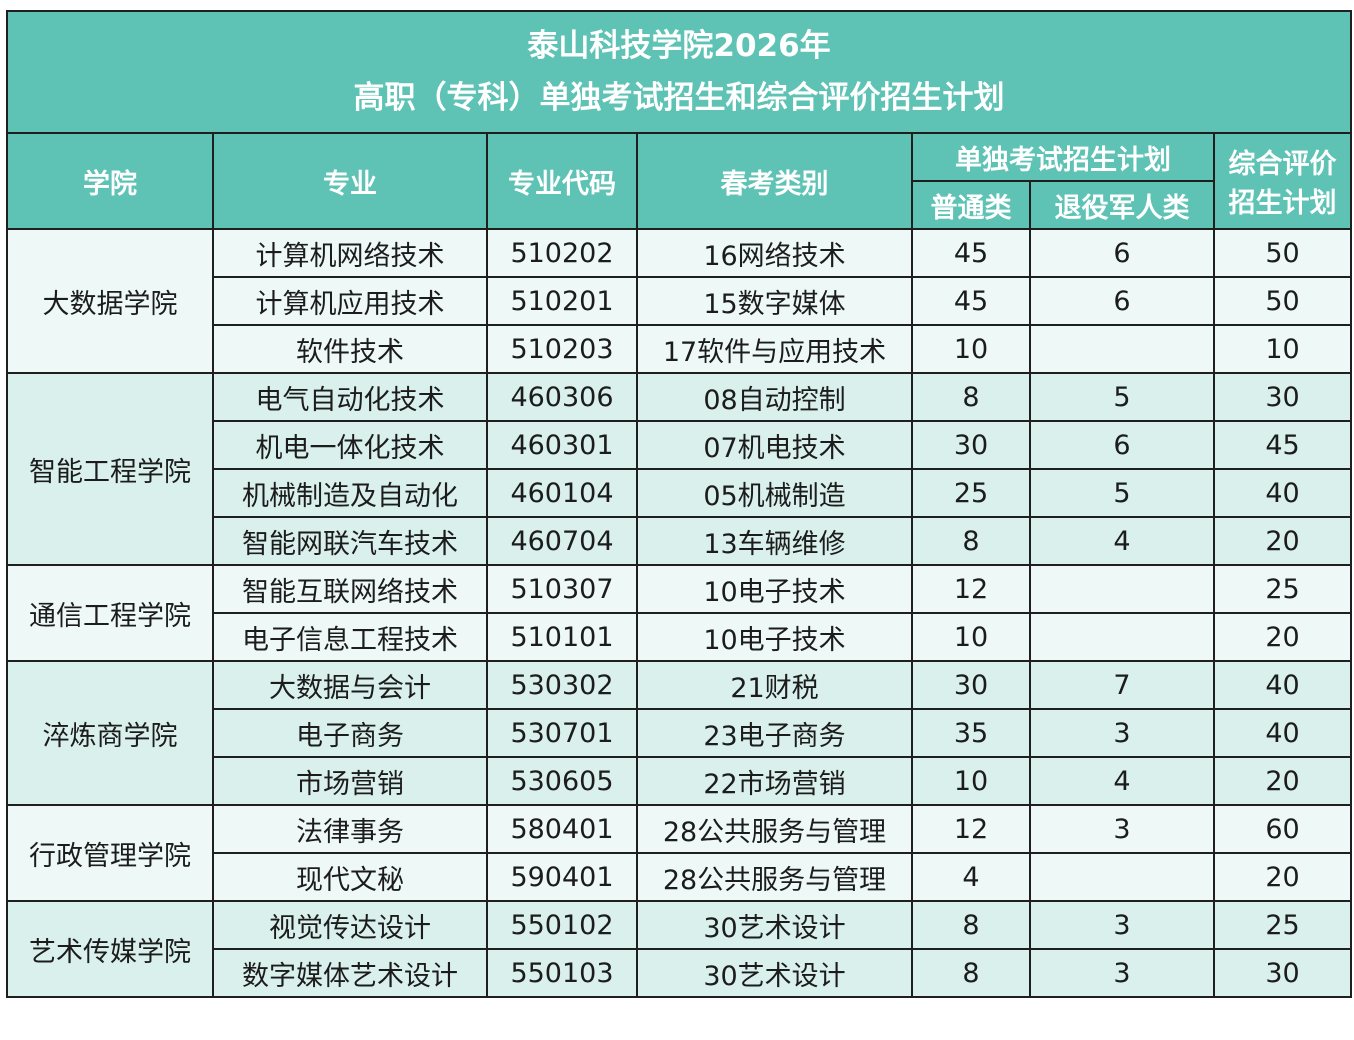  What do you see at coordinates (1063, 157) in the screenshot?
I see `header-single-exam-plan: 单独考试招生计划` at bounding box center [1063, 157].